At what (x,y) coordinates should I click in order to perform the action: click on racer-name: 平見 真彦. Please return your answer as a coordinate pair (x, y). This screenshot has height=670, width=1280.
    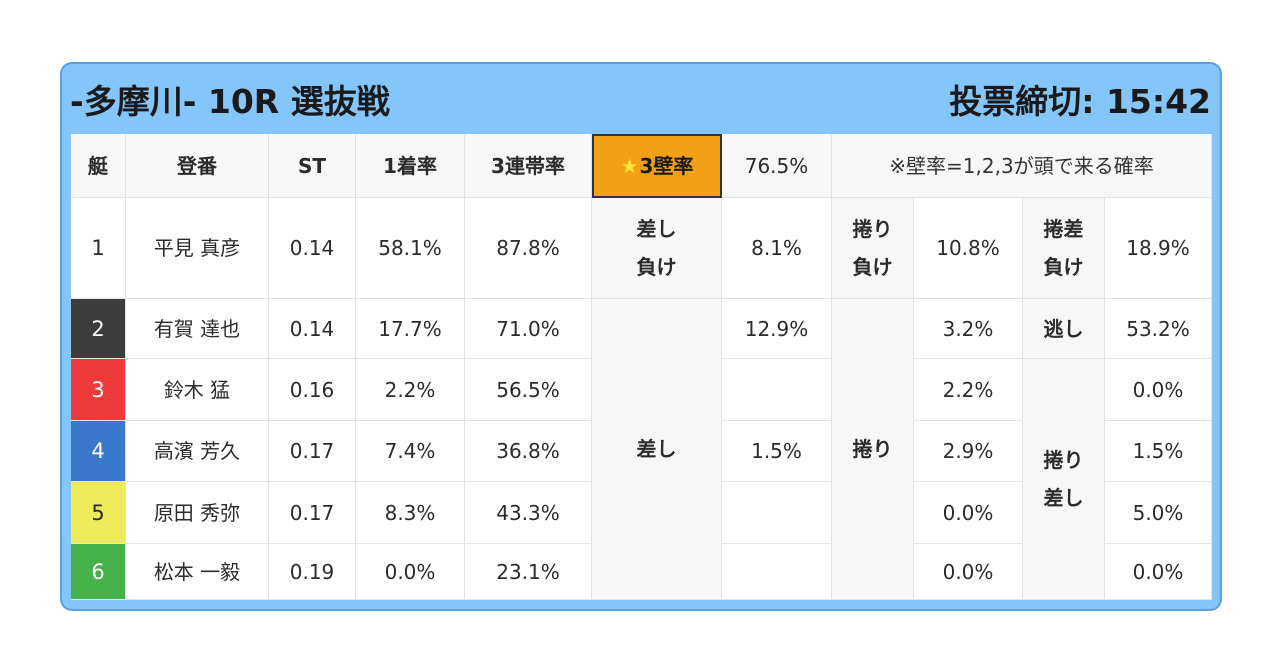
    Looking at the image, I should click on (197, 248).